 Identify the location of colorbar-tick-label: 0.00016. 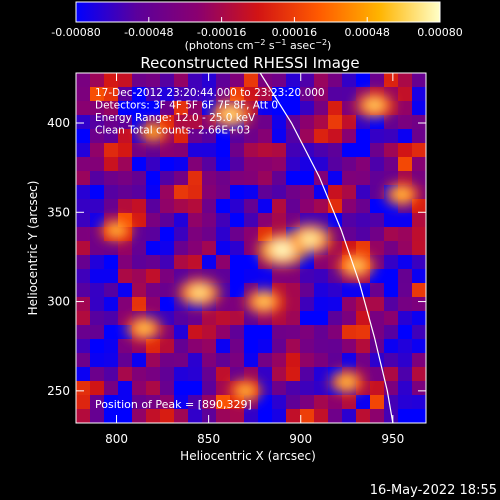
(295, 32).